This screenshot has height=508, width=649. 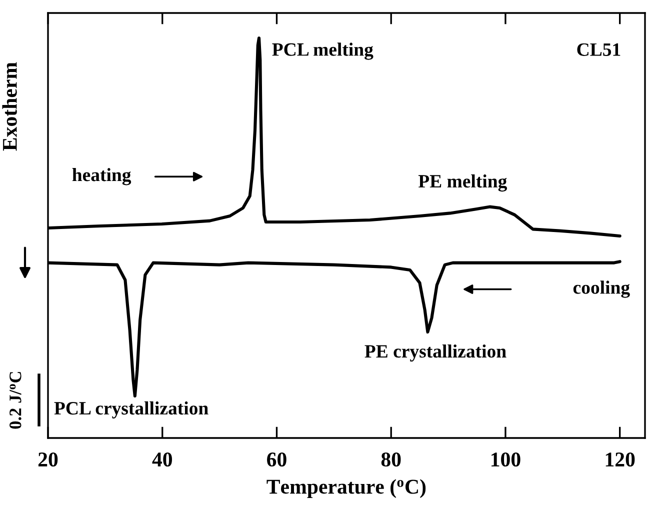 What do you see at coordinates (598, 49) in the screenshot?
I see `annotation: CL51` at bounding box center [598, 49].